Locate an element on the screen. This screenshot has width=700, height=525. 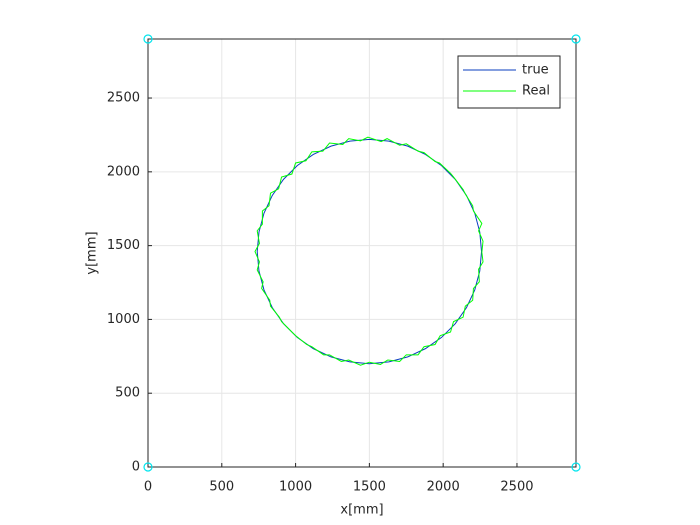
y-tick-label: 0 is located at coordinates (136, 467).